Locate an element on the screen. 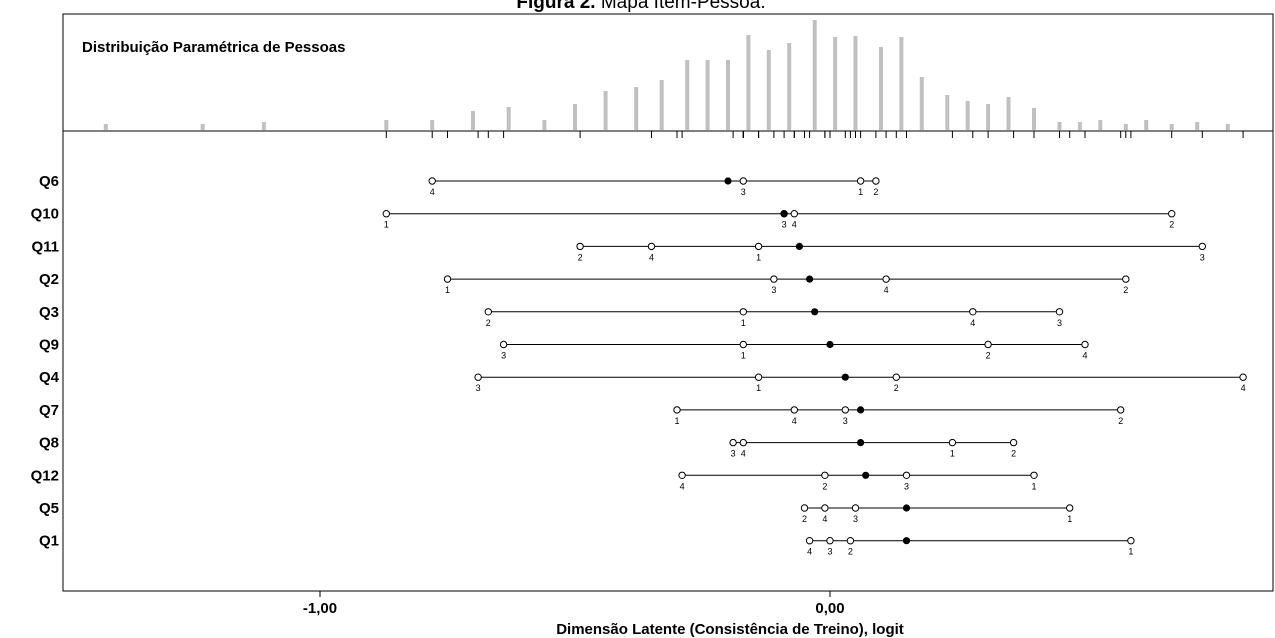  x-tick-label: 0,00 is located at coordinates (829, 608).